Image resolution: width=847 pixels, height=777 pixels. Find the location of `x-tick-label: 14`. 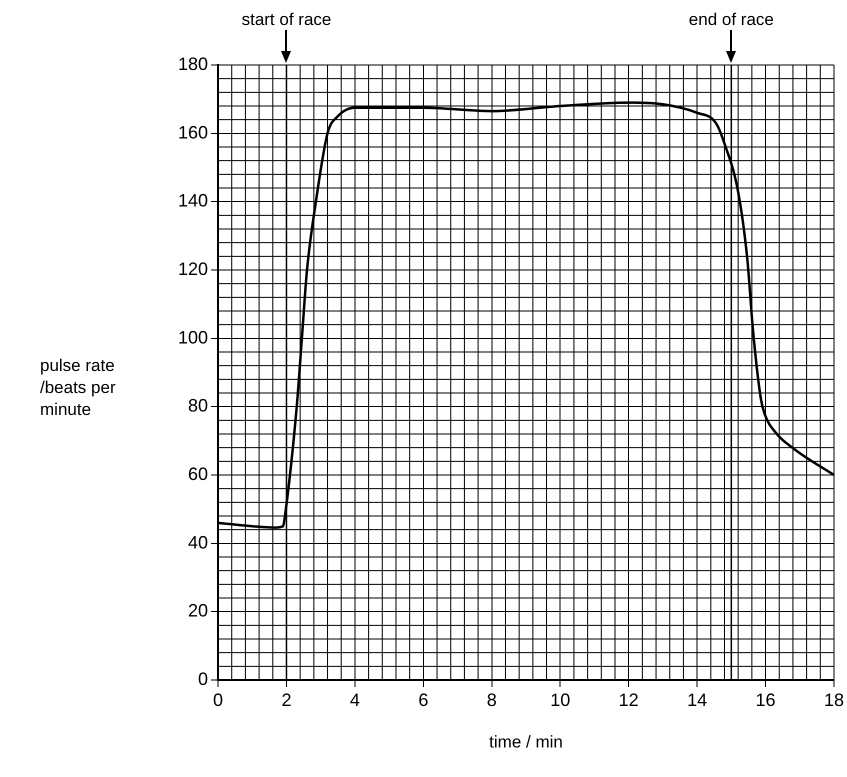

x-tick-label: 14 is located at coordinates (697, 700).